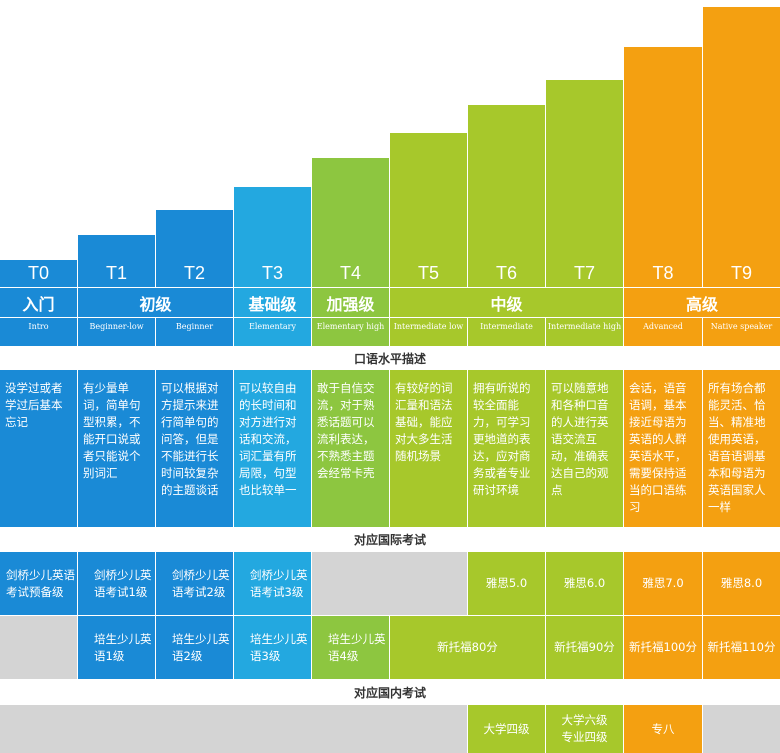  I want to click on step-bar-t0: T0, so click(38, 273).